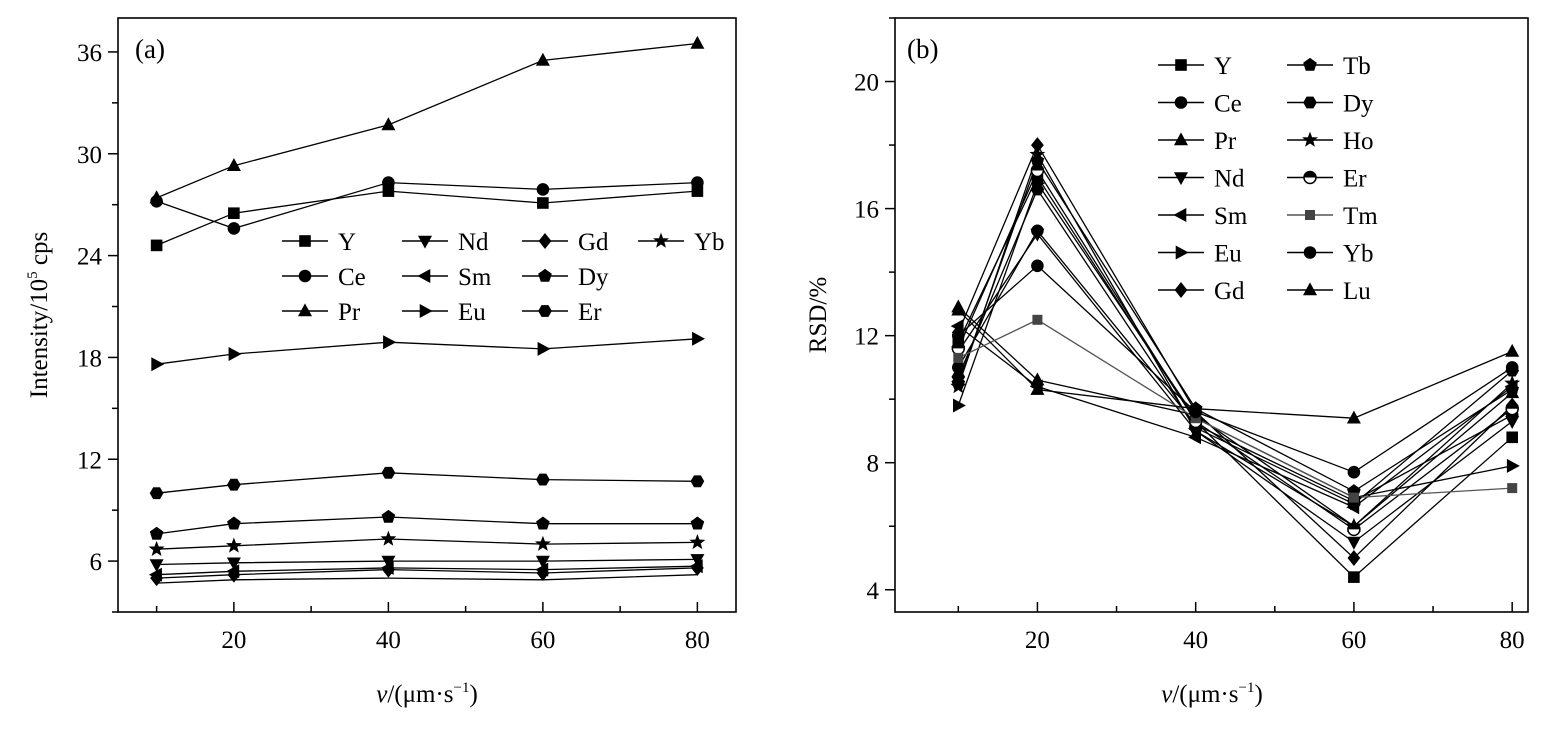  What do you see at coordinates (1037, 640) in the screenshot?
I see `x-tick-label-1: 20` at bounding box center [1037, 640].